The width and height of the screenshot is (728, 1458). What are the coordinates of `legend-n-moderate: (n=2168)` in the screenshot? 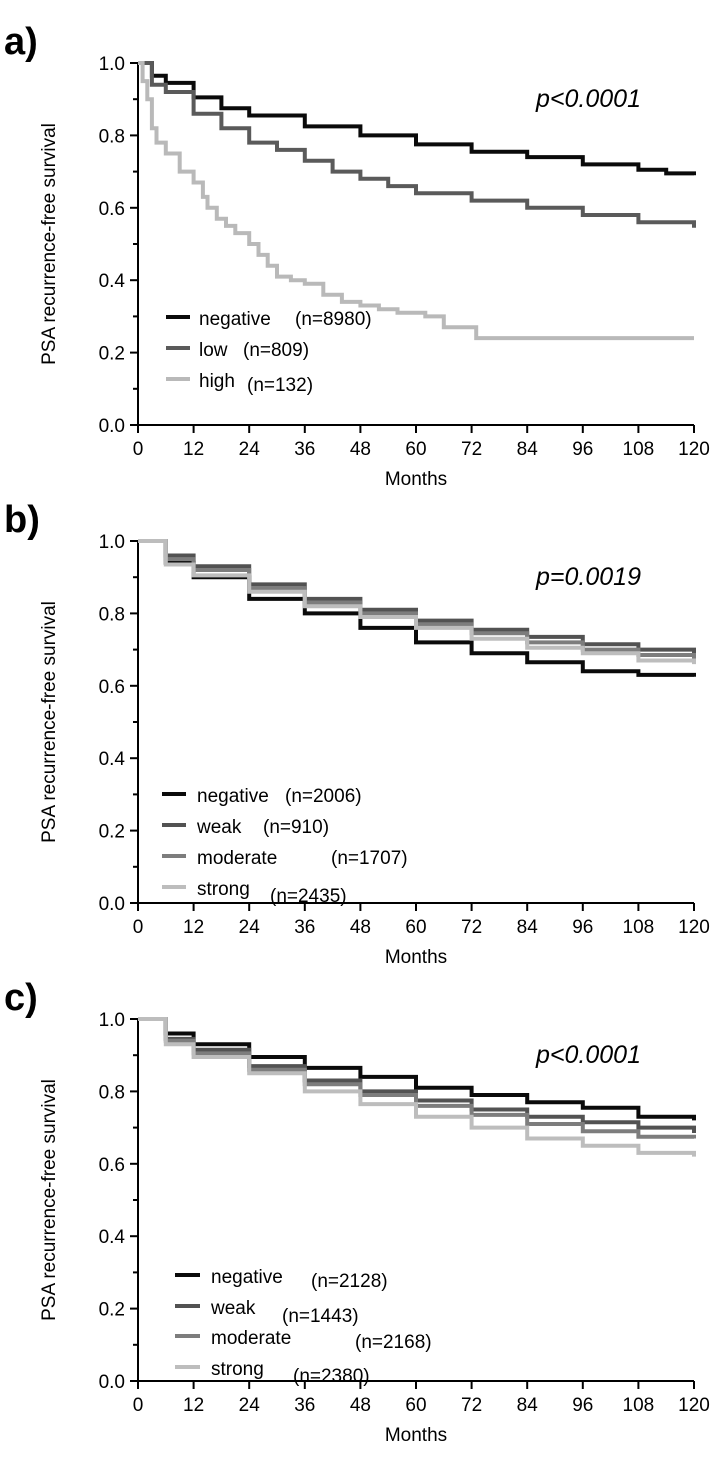 It's located at (393, 1342).